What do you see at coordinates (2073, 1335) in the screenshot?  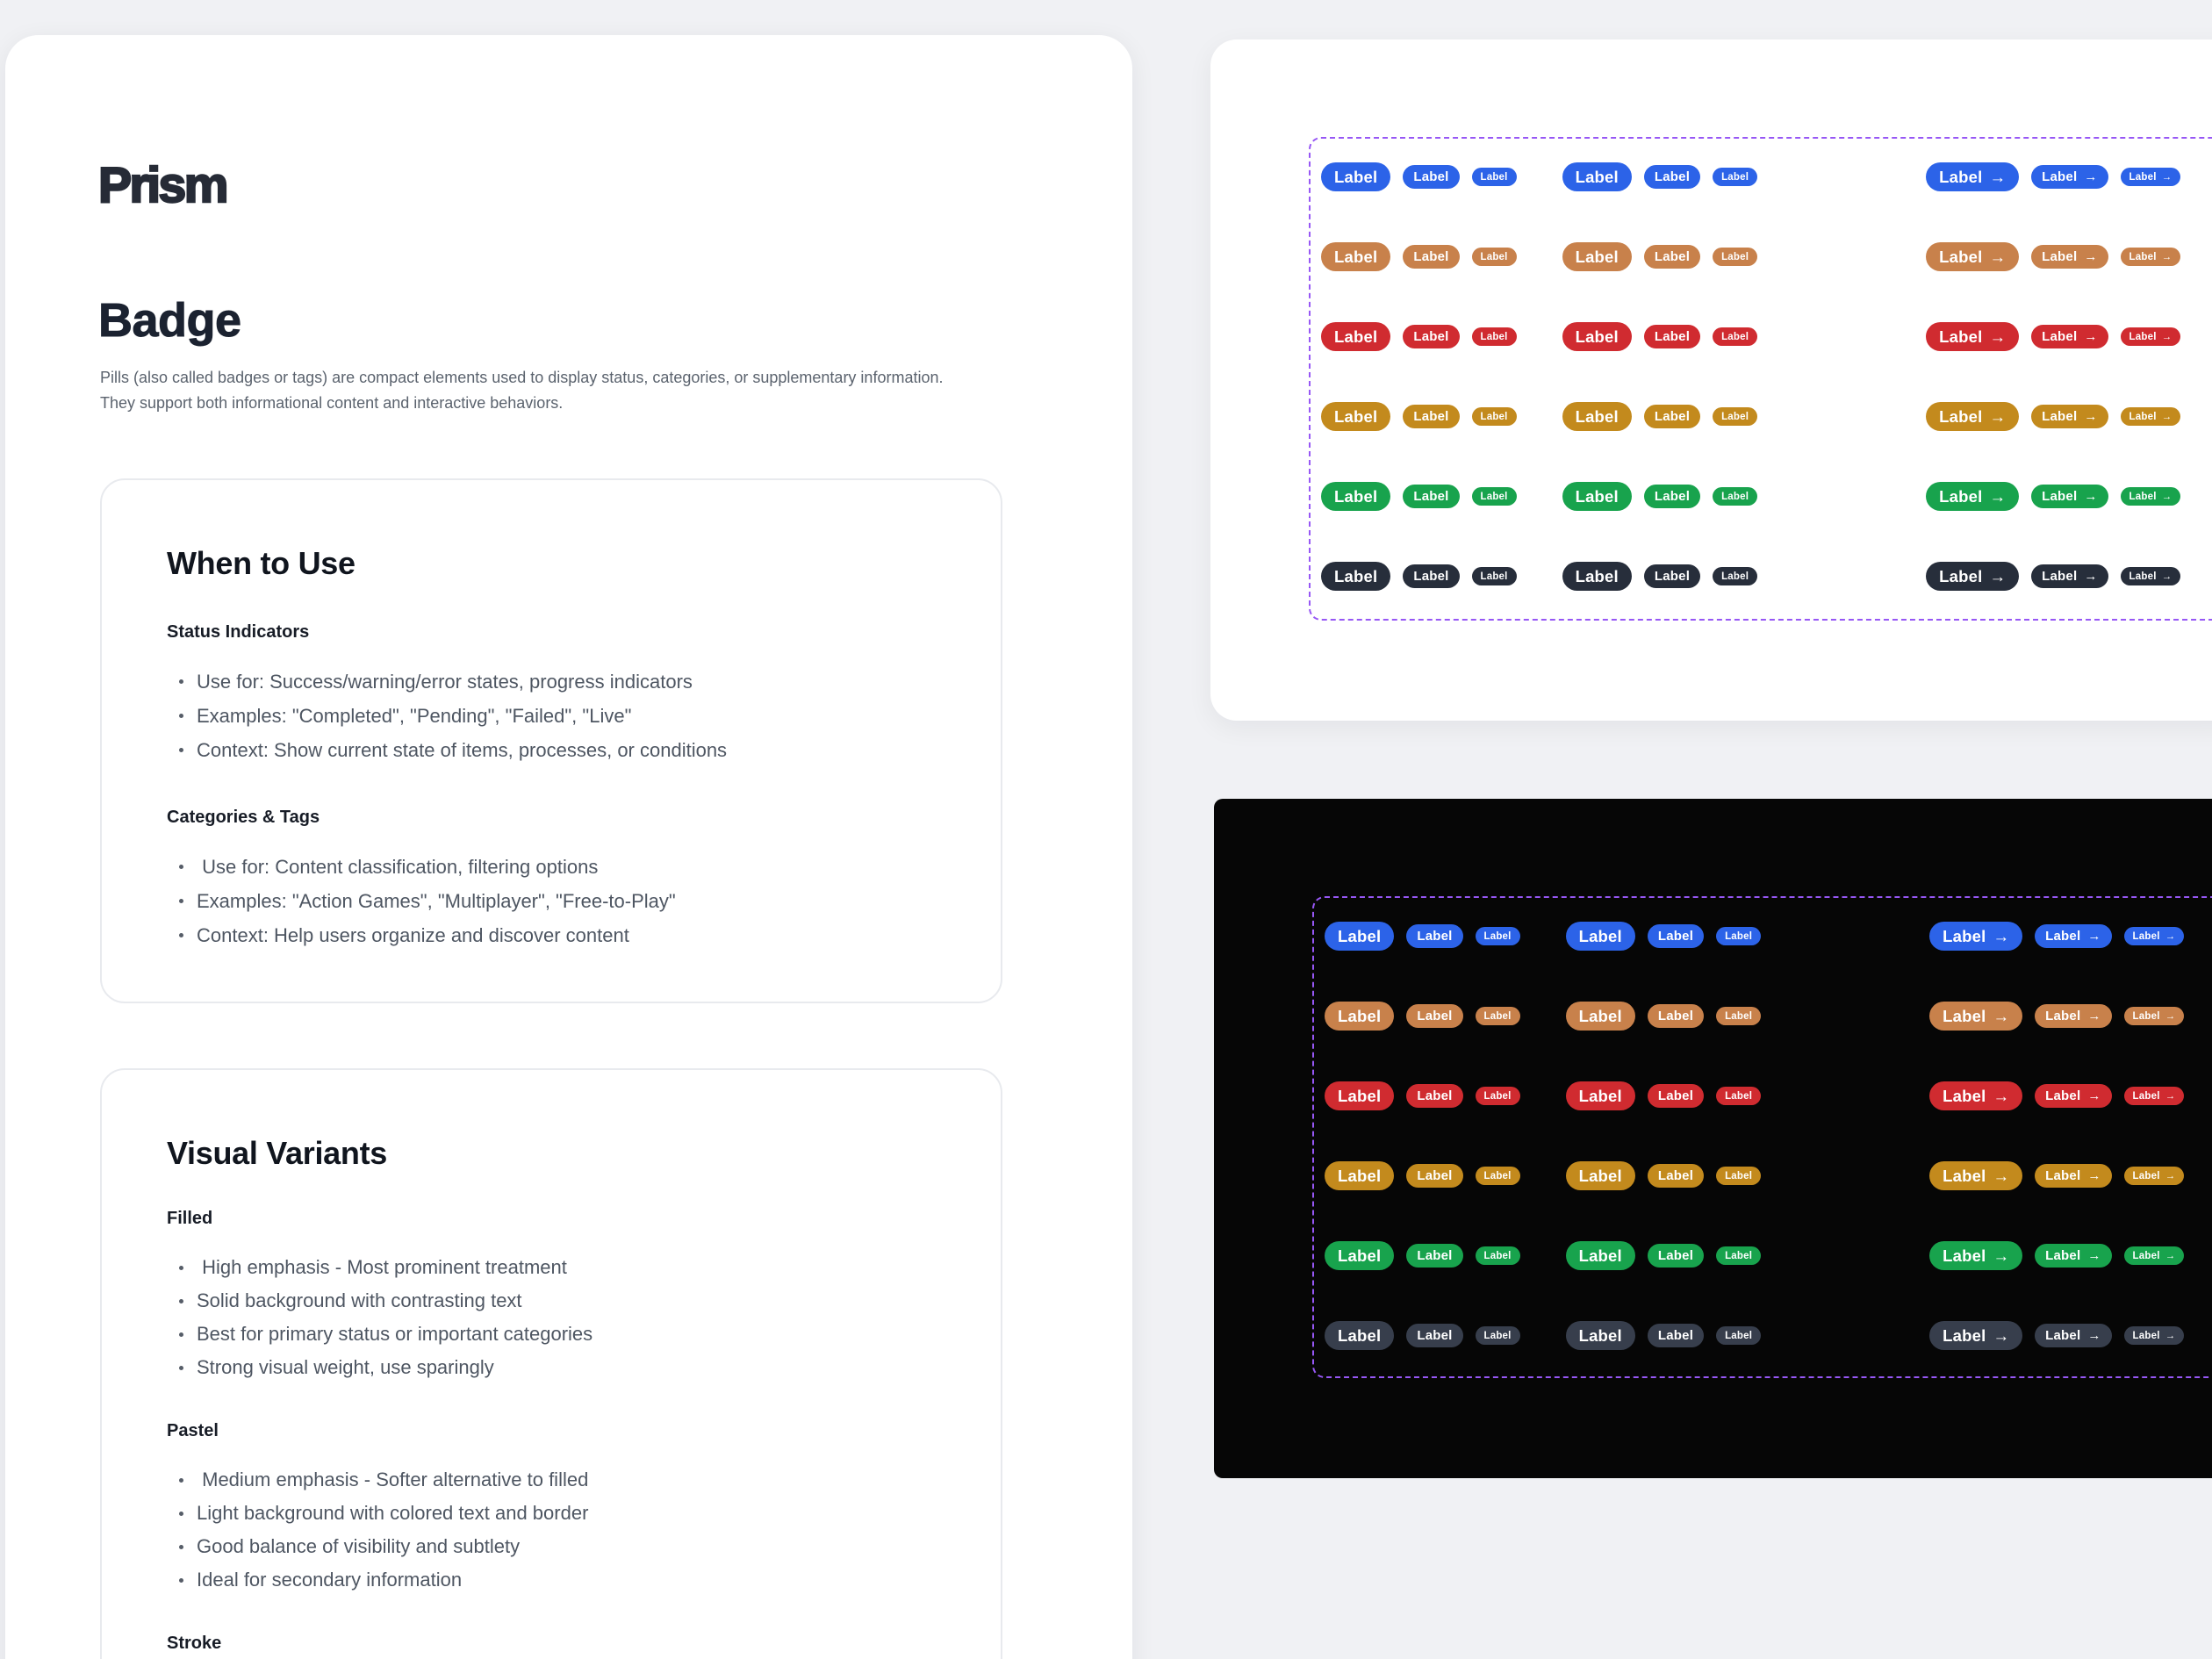 I see `badge-slate-md-arrow: Label →` at bounding box center [2073, 1335].